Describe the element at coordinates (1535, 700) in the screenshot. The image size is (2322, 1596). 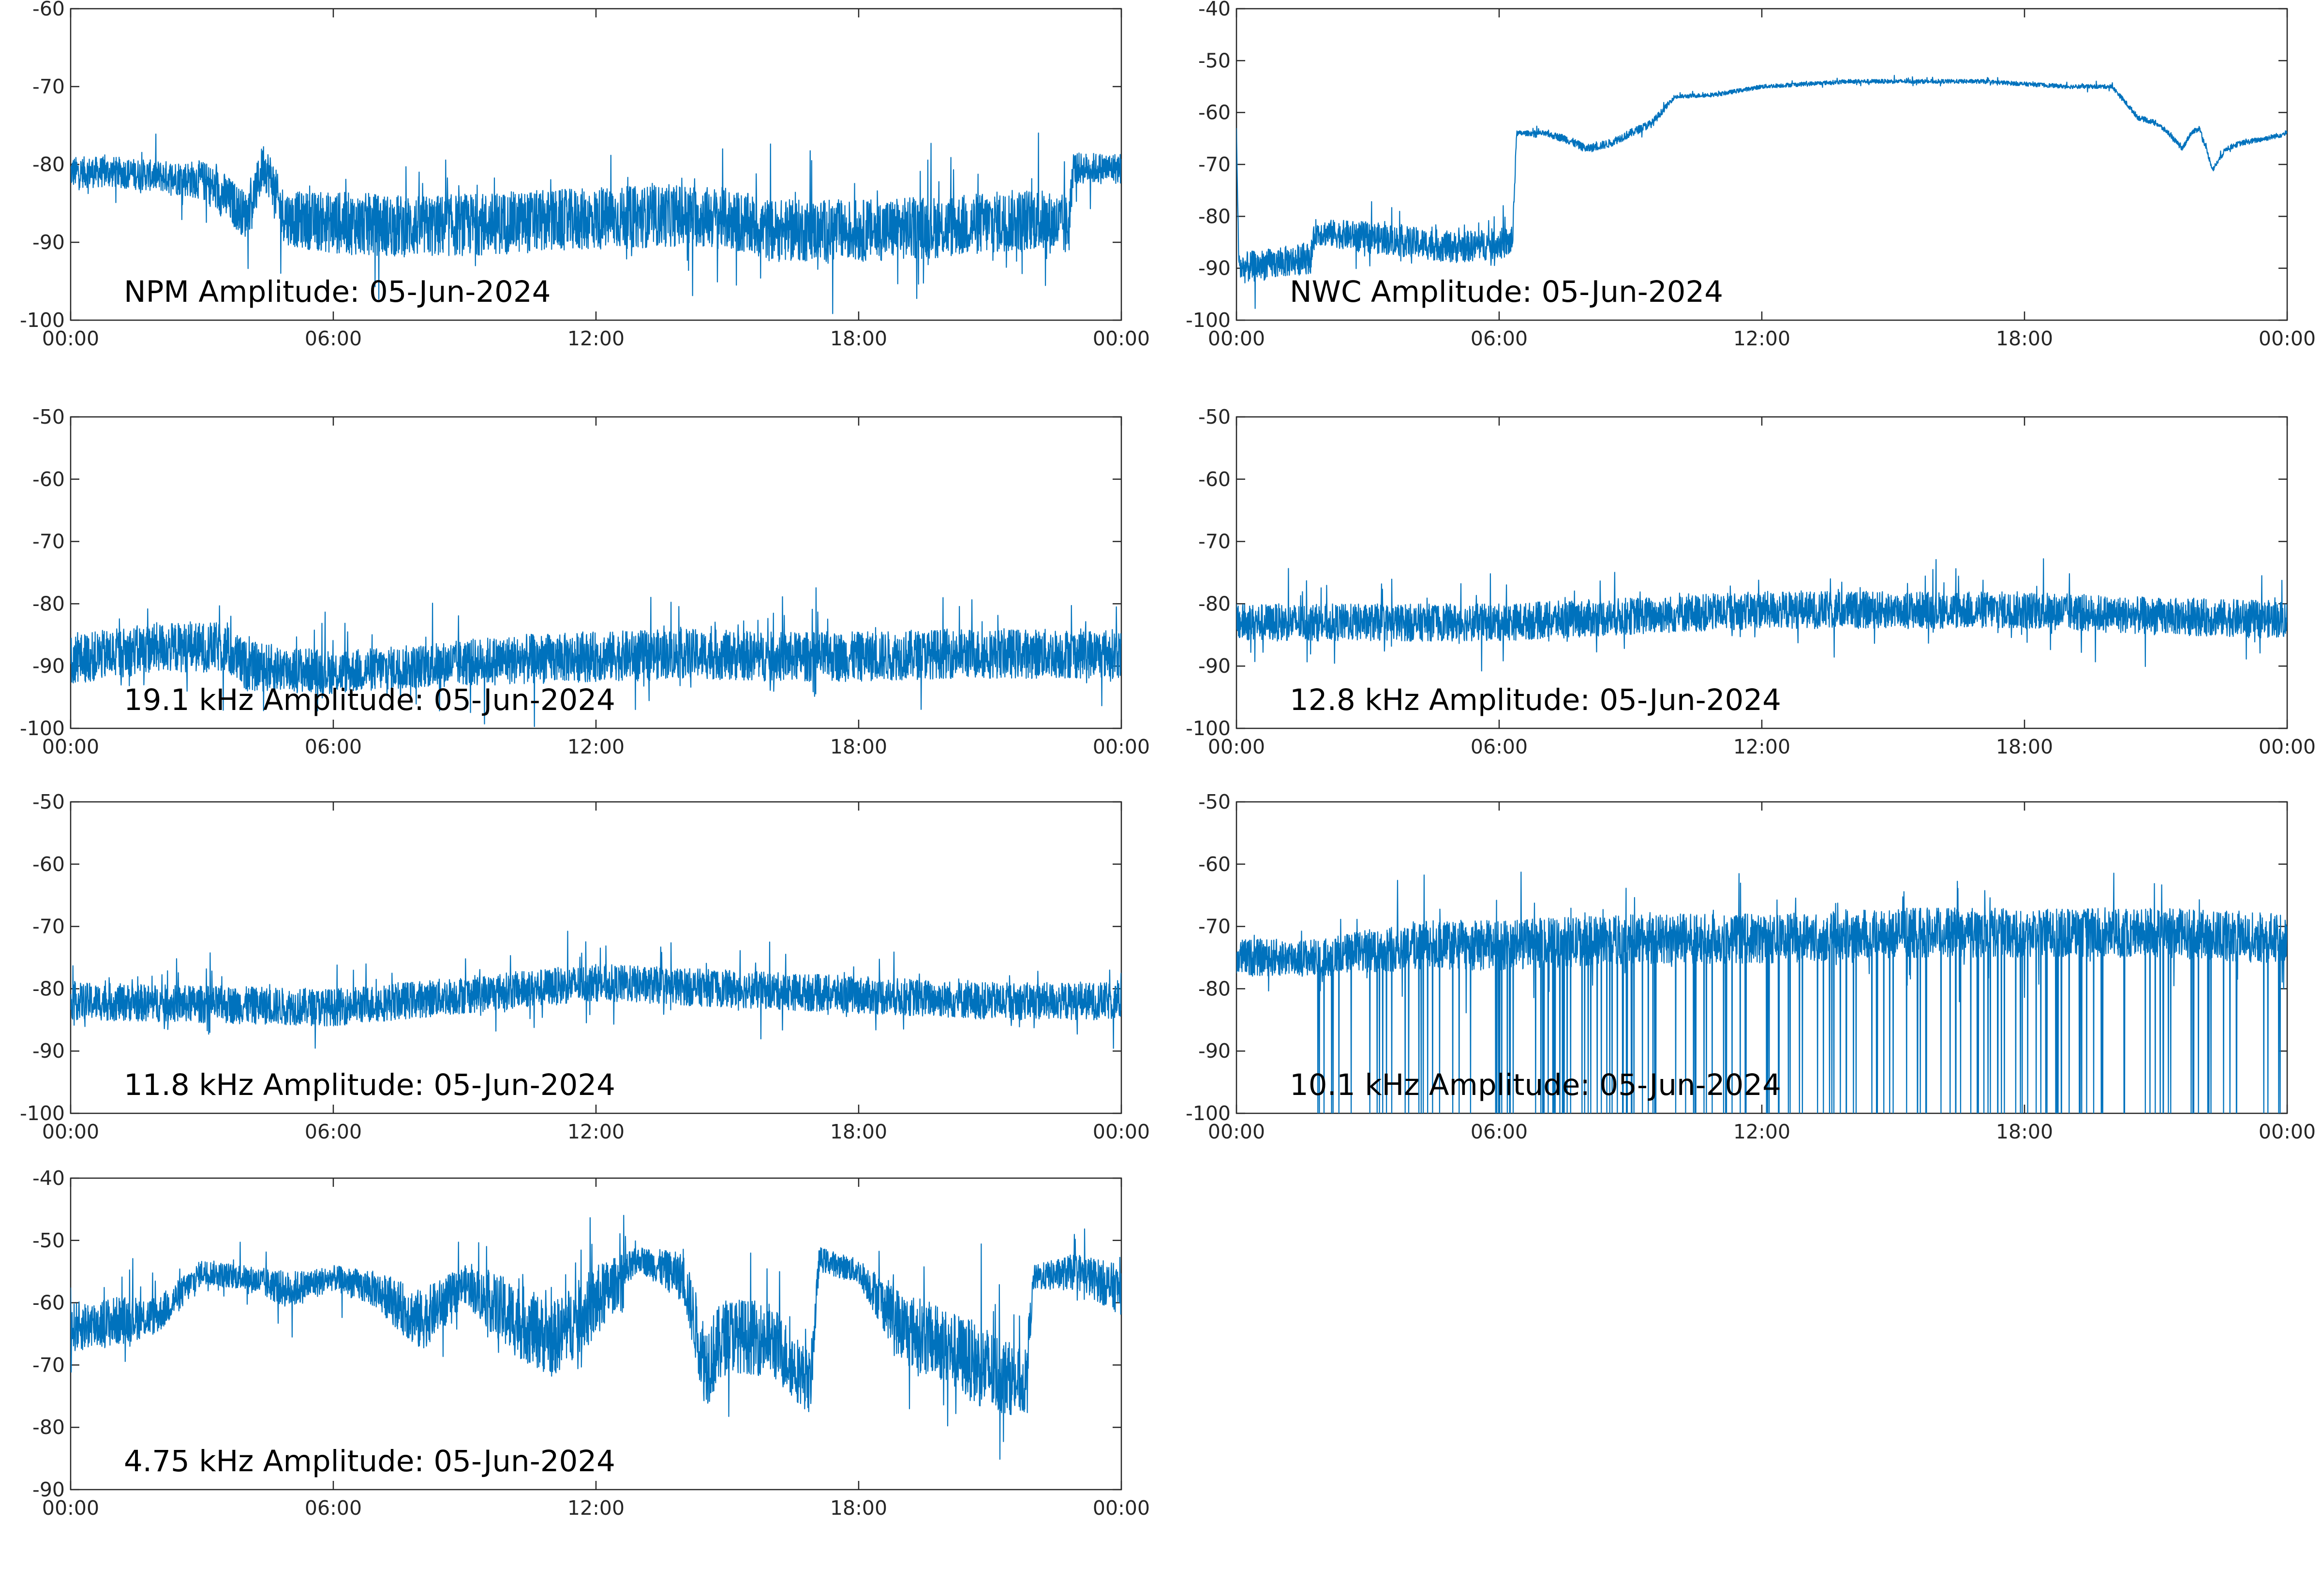
I see `panel-title: 12.8 kHz Amplitude: 05-Jun-2024` at that location.